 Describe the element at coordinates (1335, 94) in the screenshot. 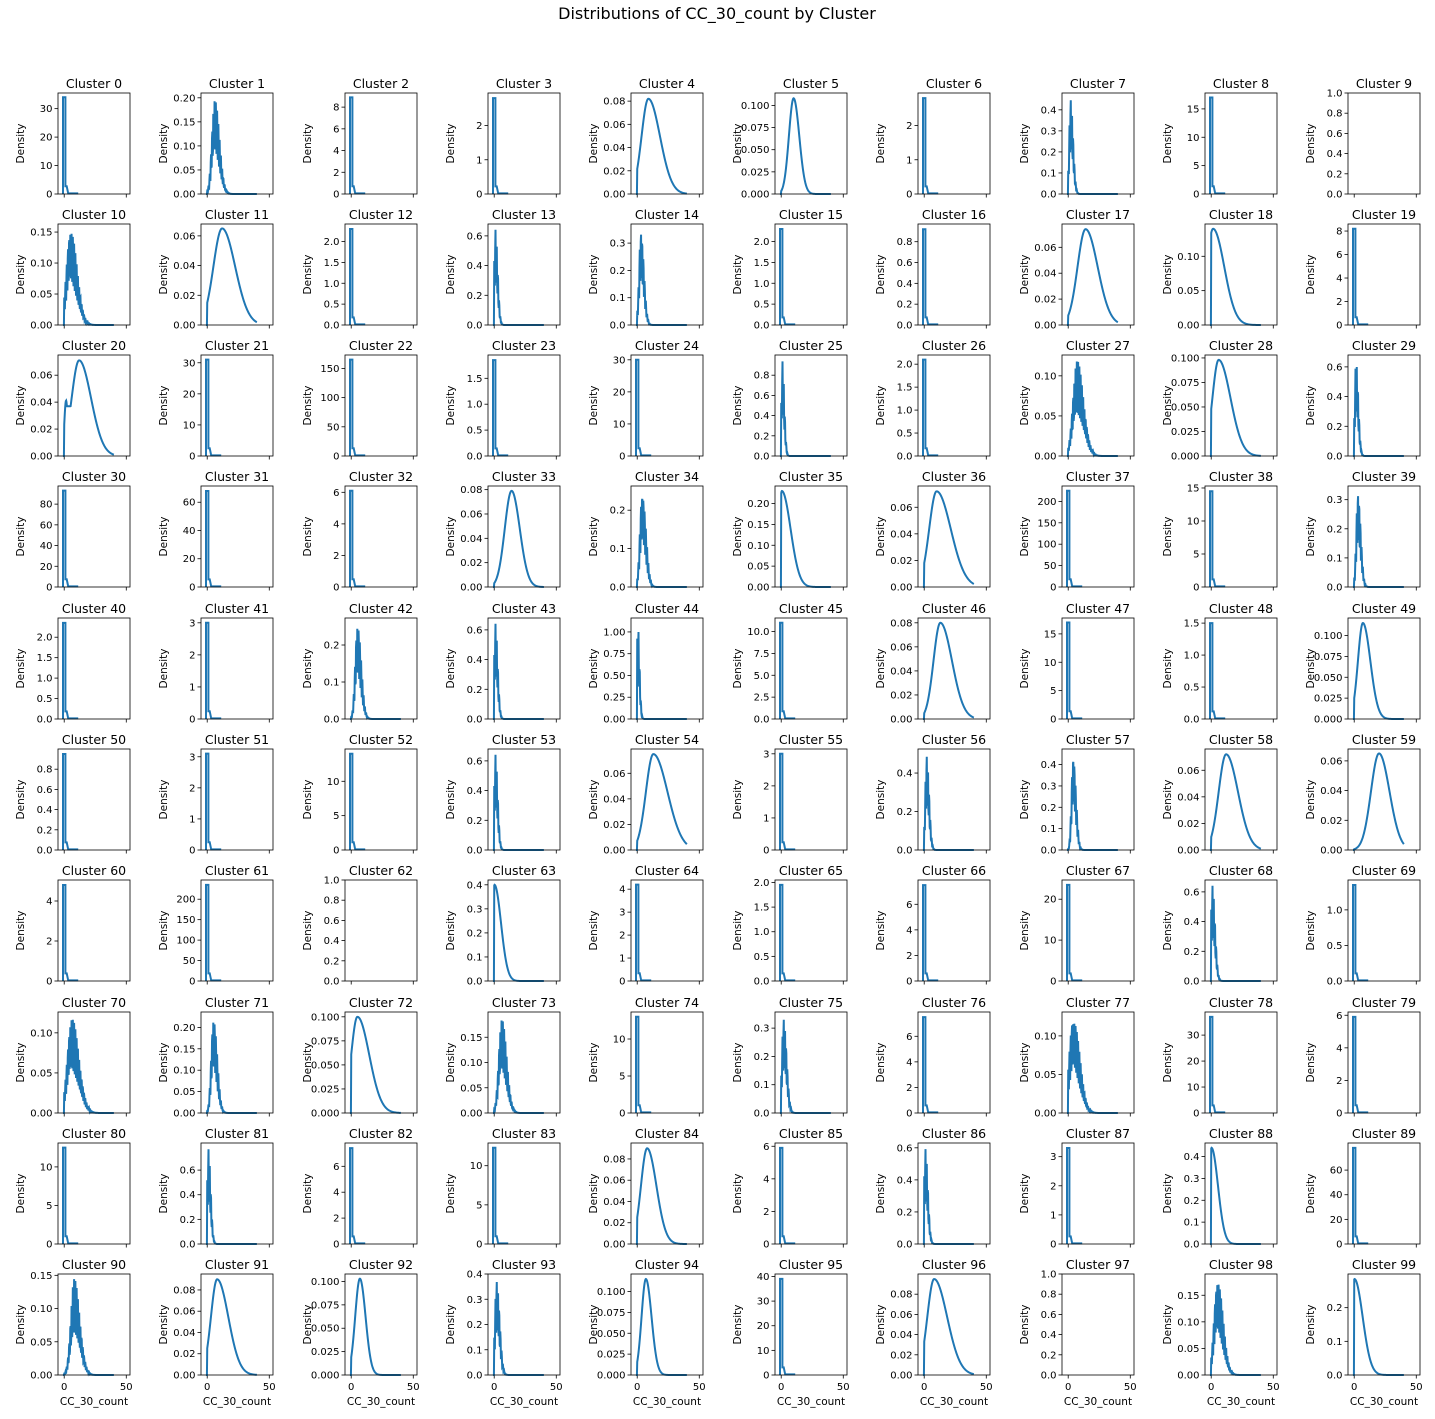

I see `y-tick-label: 1.0` at that location.